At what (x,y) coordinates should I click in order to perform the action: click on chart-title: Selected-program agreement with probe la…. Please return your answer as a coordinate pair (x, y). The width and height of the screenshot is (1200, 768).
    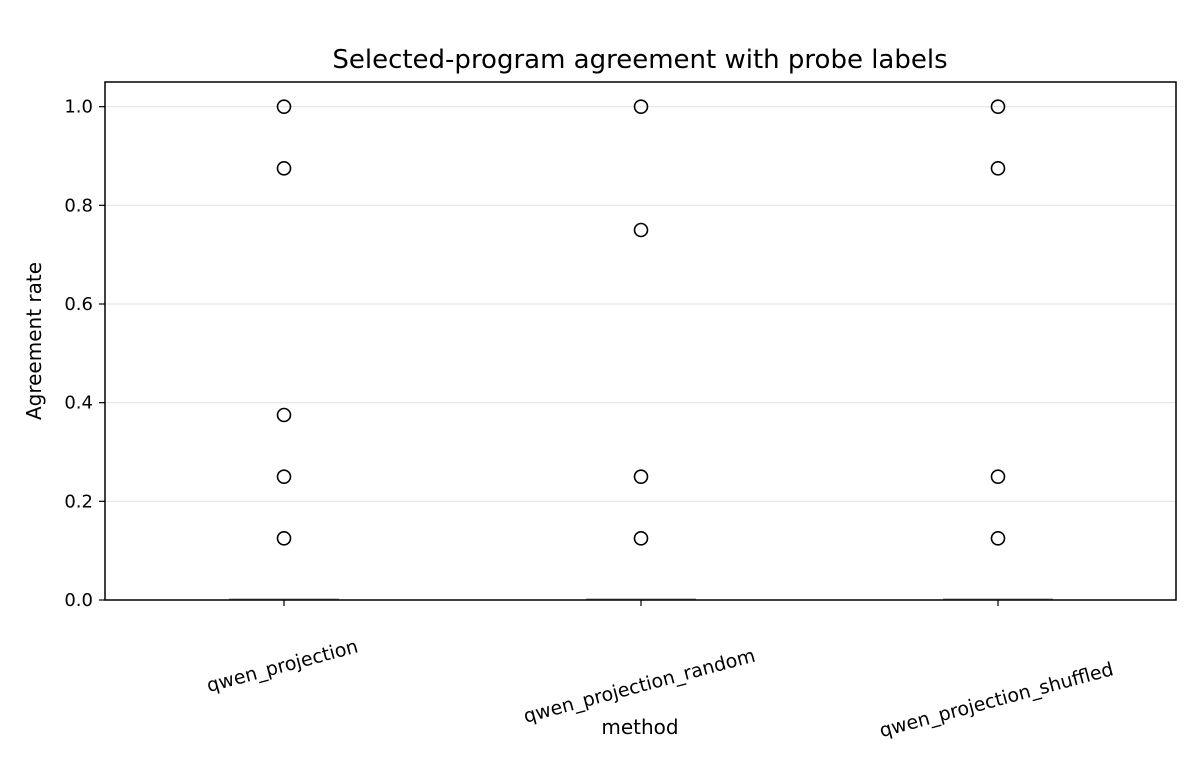
    Looking at the image, I should click on (639, 60).